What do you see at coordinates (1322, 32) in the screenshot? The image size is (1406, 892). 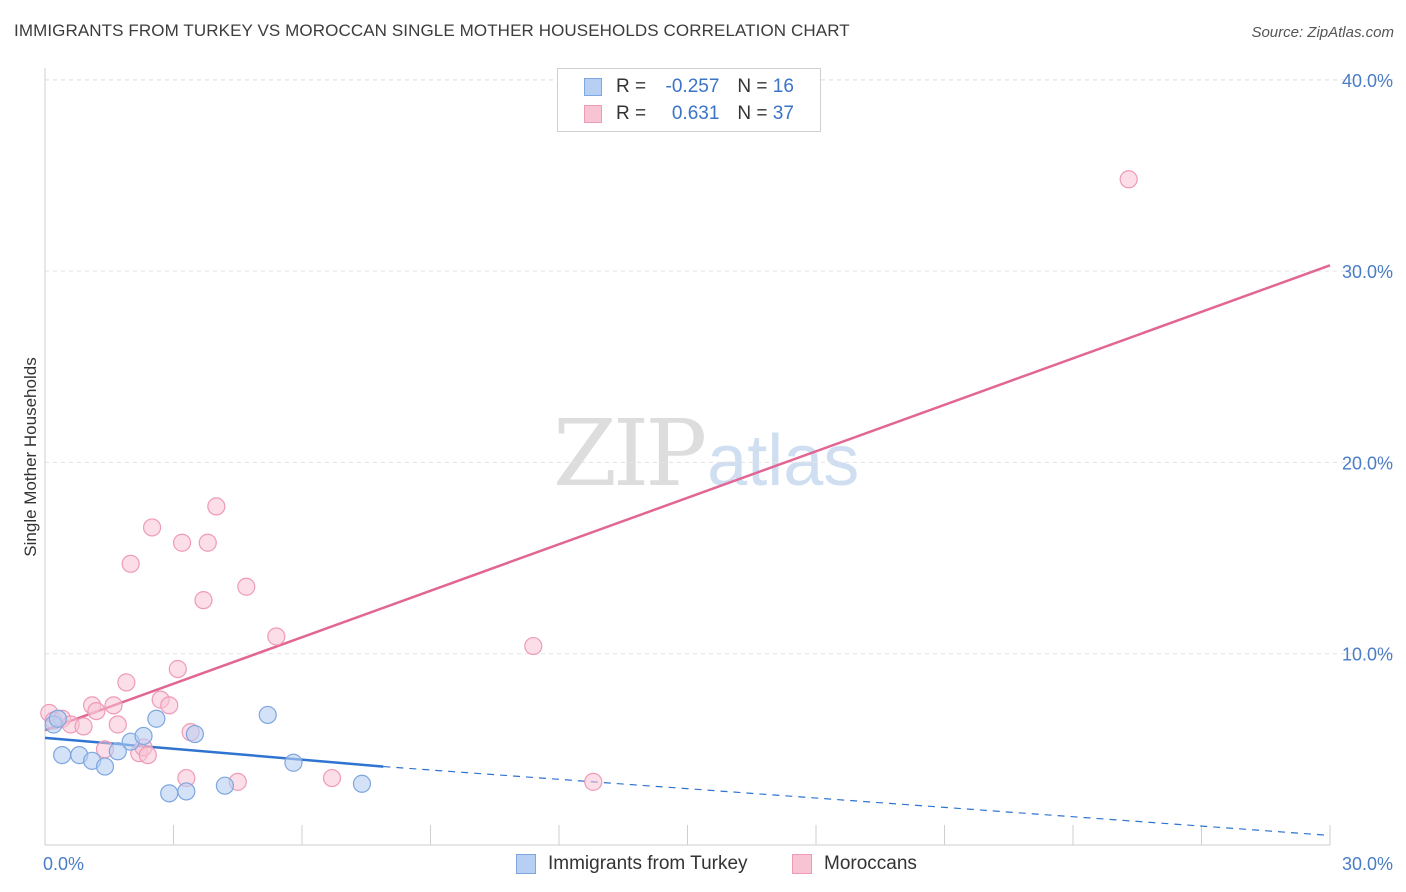 I see `source-credit: Source: ZipAtlas.com` at bounding box center [1322, 32].